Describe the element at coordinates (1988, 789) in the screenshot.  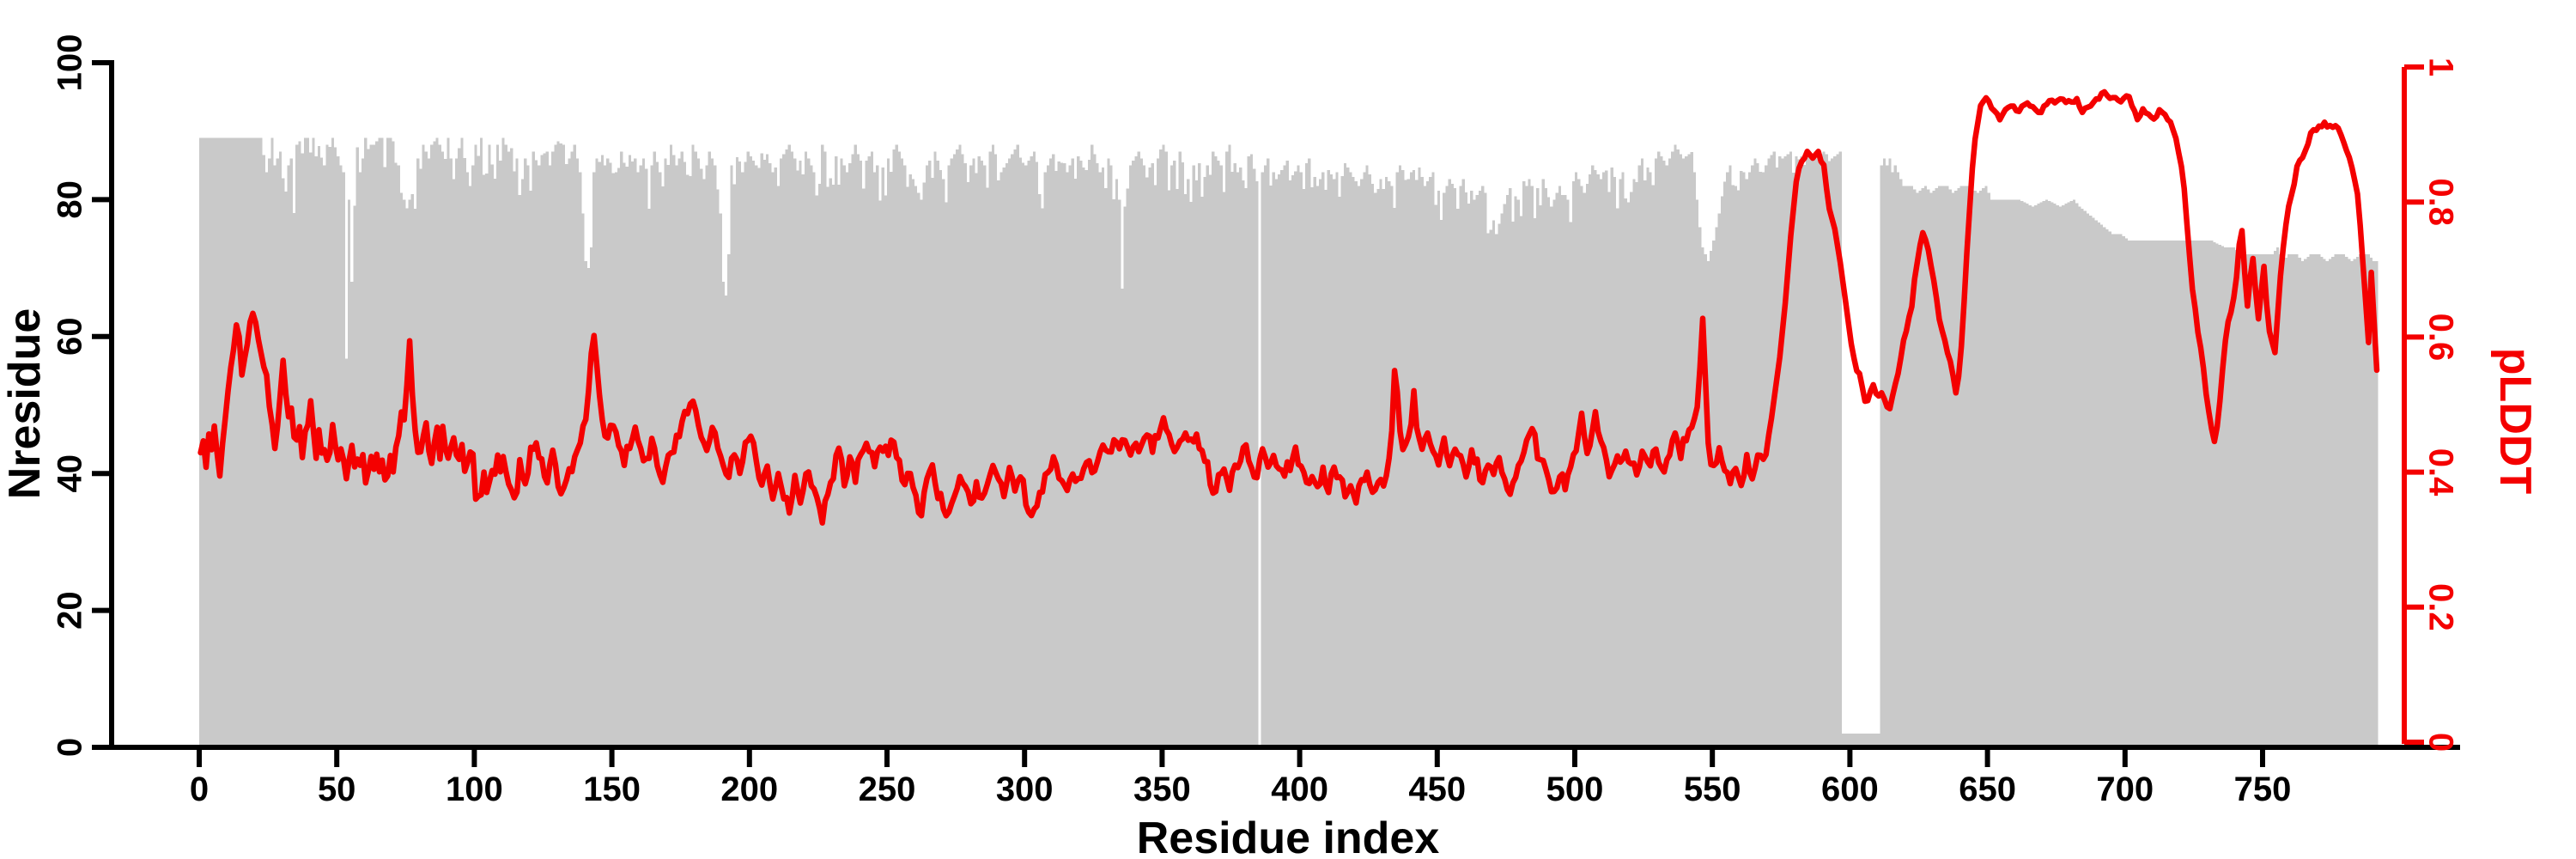
I see `x-tick-label: 650` at that location.